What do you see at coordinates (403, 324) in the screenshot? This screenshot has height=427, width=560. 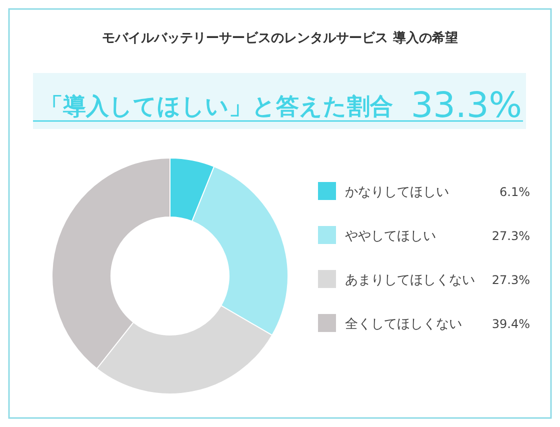 I see `legend-label: 全くしてほしくない` at bounding box center [403, 324].